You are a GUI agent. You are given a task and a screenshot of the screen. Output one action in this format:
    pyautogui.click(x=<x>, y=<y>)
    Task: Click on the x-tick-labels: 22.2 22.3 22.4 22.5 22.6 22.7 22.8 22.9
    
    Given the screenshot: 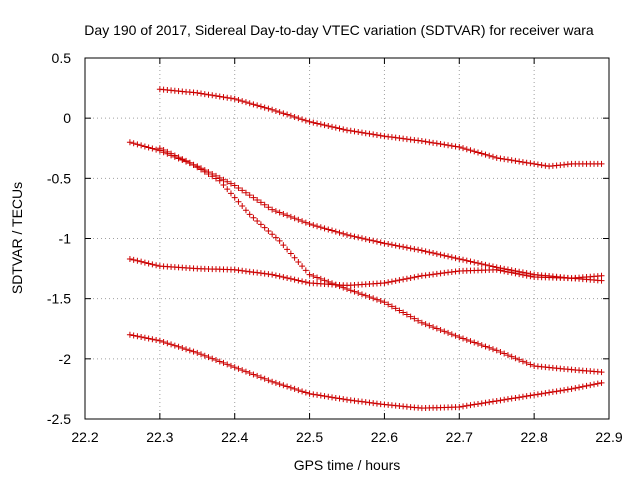 What is the action you would take?
    pyautogui.click(x=346, y=437)
    